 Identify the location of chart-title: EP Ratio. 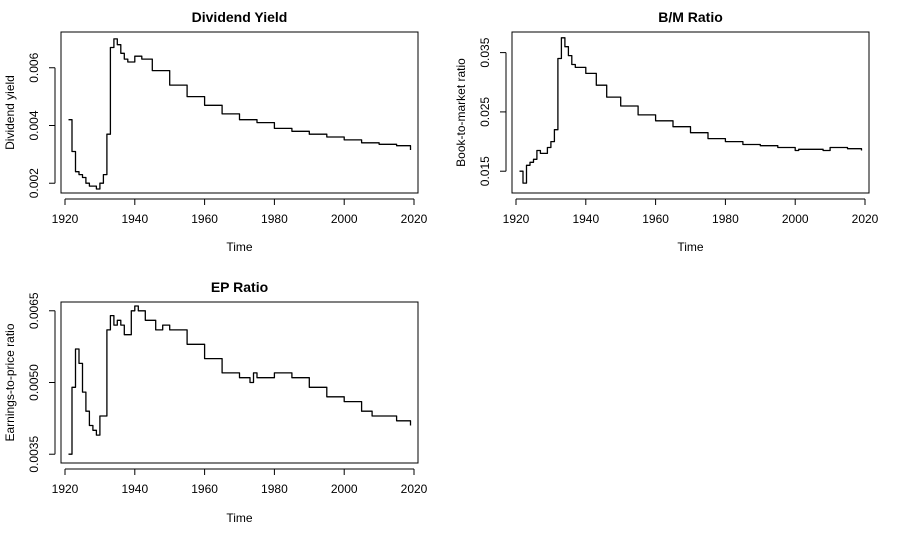
(239, 287).